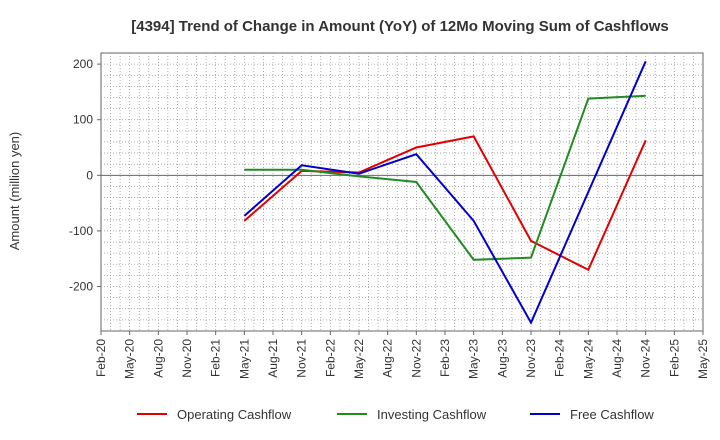 The height and width of the screenshot is (440, 720). What do you see at coordinates (273, 358) in the screenshot?
I see `x-tick-label: Aug-21` at bounding box center [273, 358].